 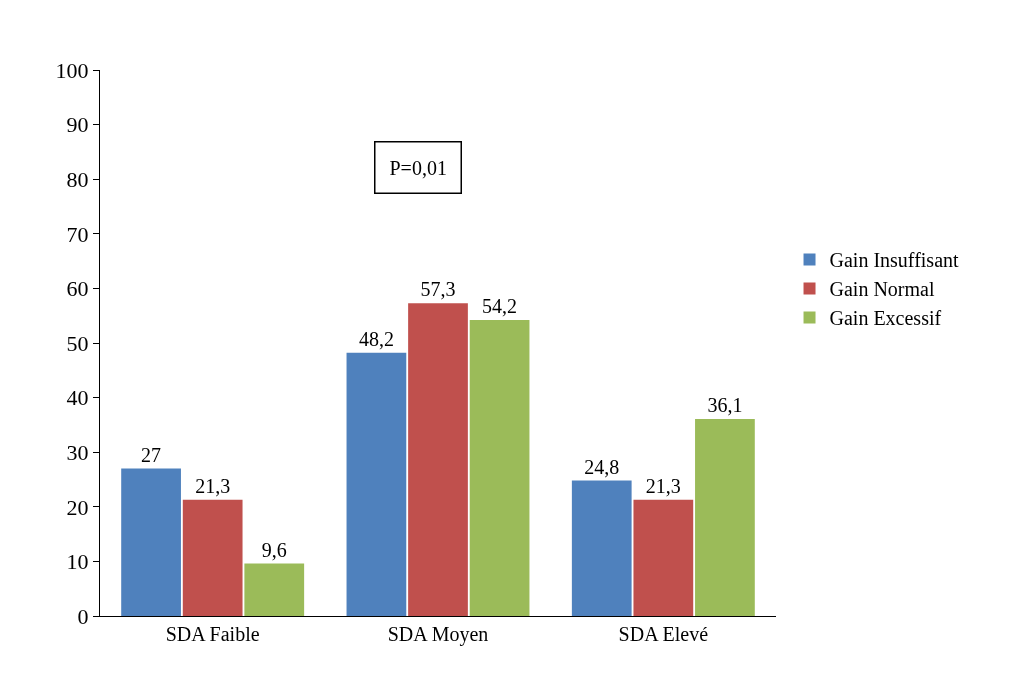 I want to click on data-label: 54,2, so click(x=500, y=306).